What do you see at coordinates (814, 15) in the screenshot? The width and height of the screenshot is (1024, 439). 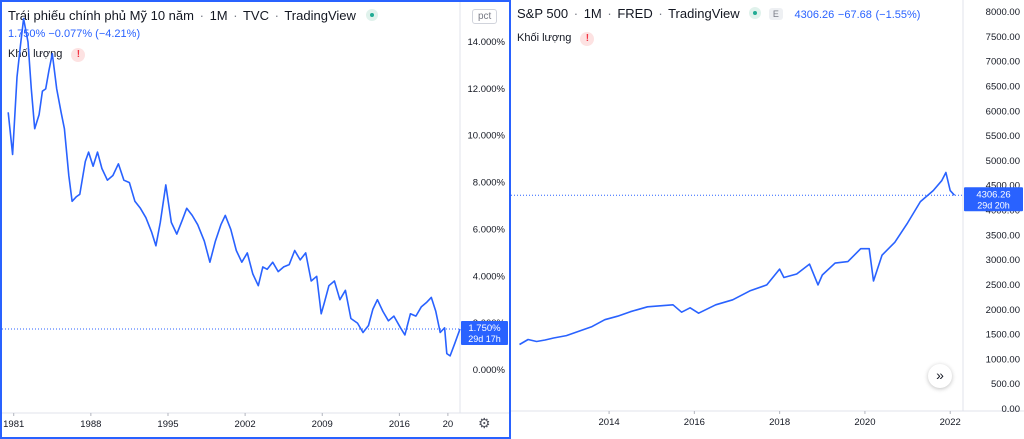 I see `sp500-value: 4306.26` at bounding box center [814, 15].